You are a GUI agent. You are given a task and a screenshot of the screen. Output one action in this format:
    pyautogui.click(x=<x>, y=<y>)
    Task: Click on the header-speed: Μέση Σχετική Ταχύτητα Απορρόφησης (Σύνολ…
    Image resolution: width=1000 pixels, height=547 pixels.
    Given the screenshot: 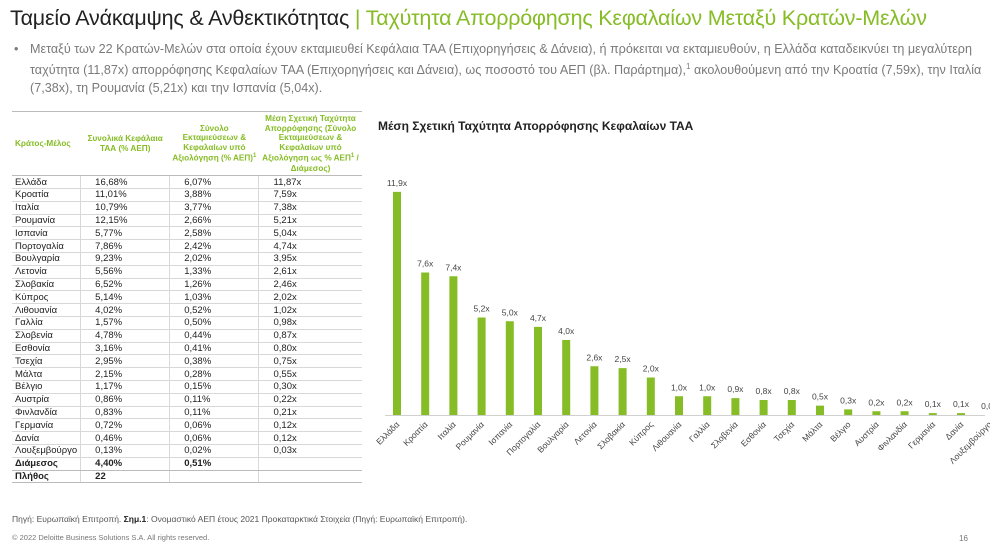 What is the action you would take?
    pyautogui.click(x=310, y=143)
    